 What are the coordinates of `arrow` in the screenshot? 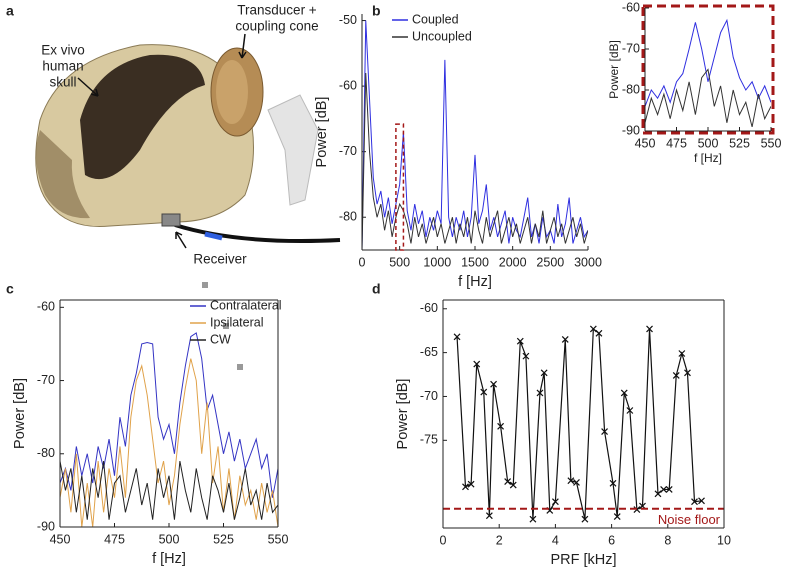 It's located at (242, 46).